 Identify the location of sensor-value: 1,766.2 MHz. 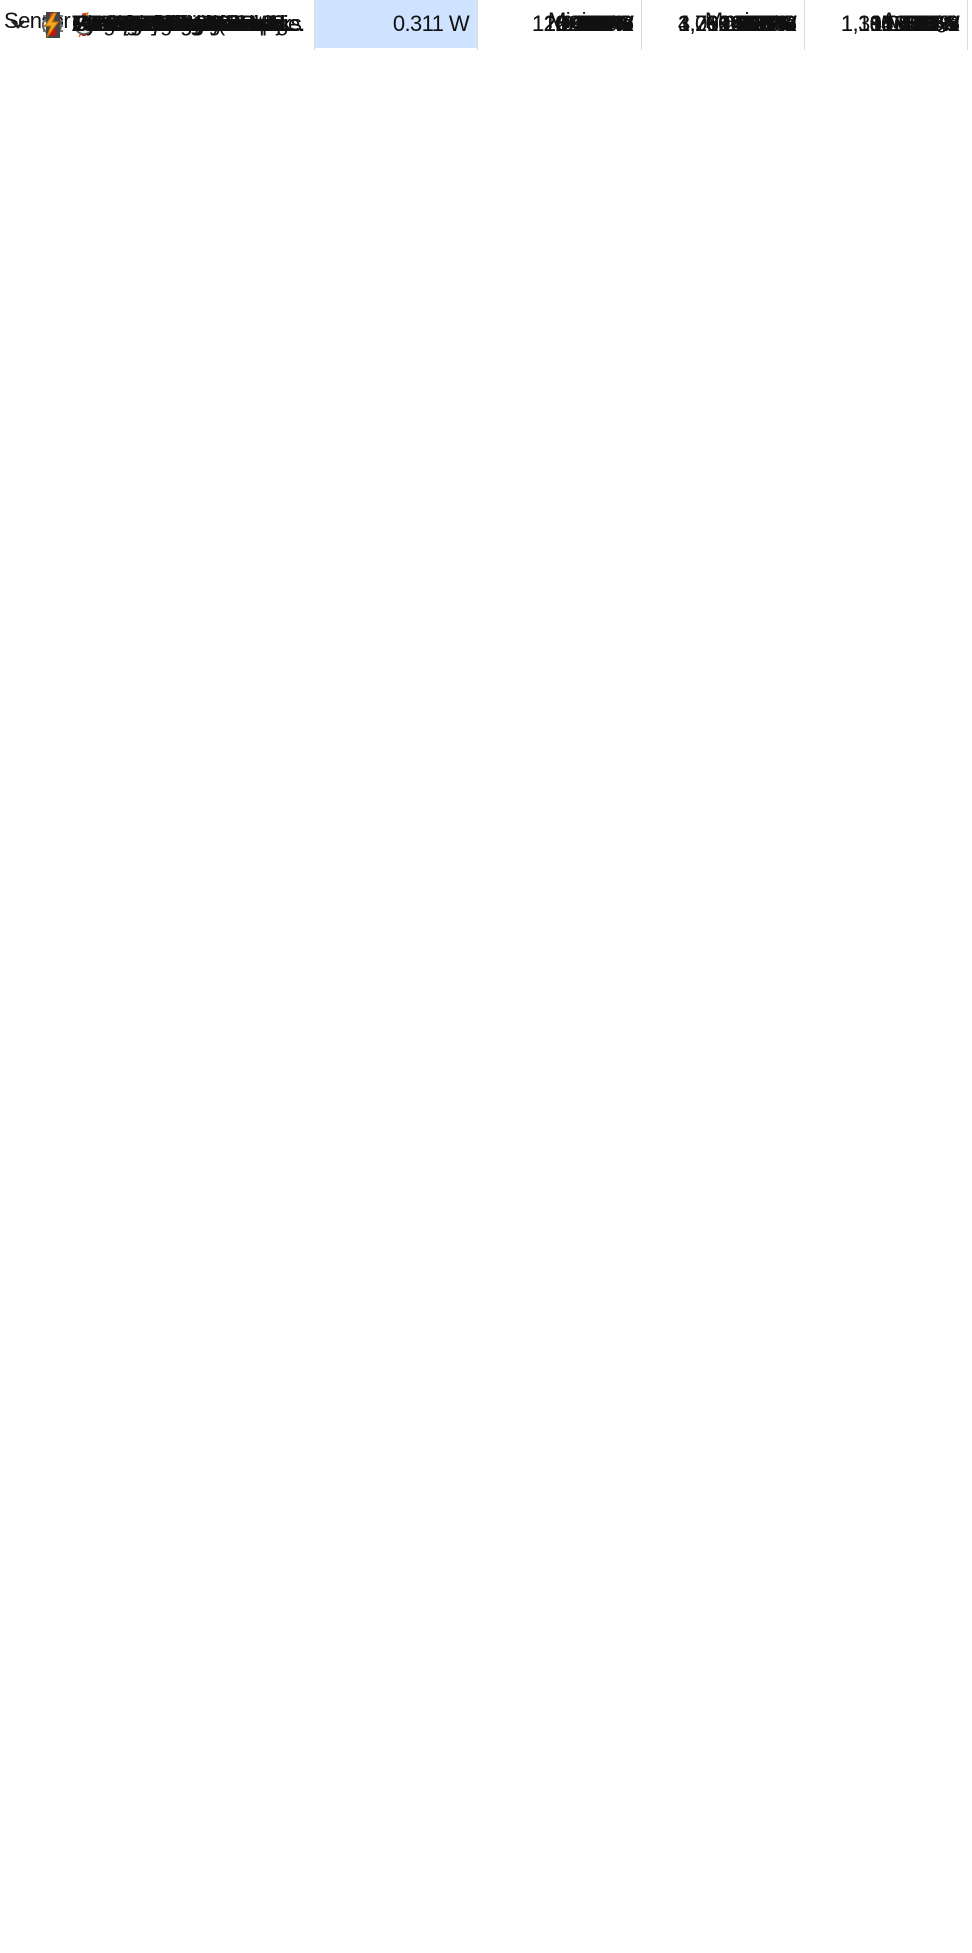
(723, 24).